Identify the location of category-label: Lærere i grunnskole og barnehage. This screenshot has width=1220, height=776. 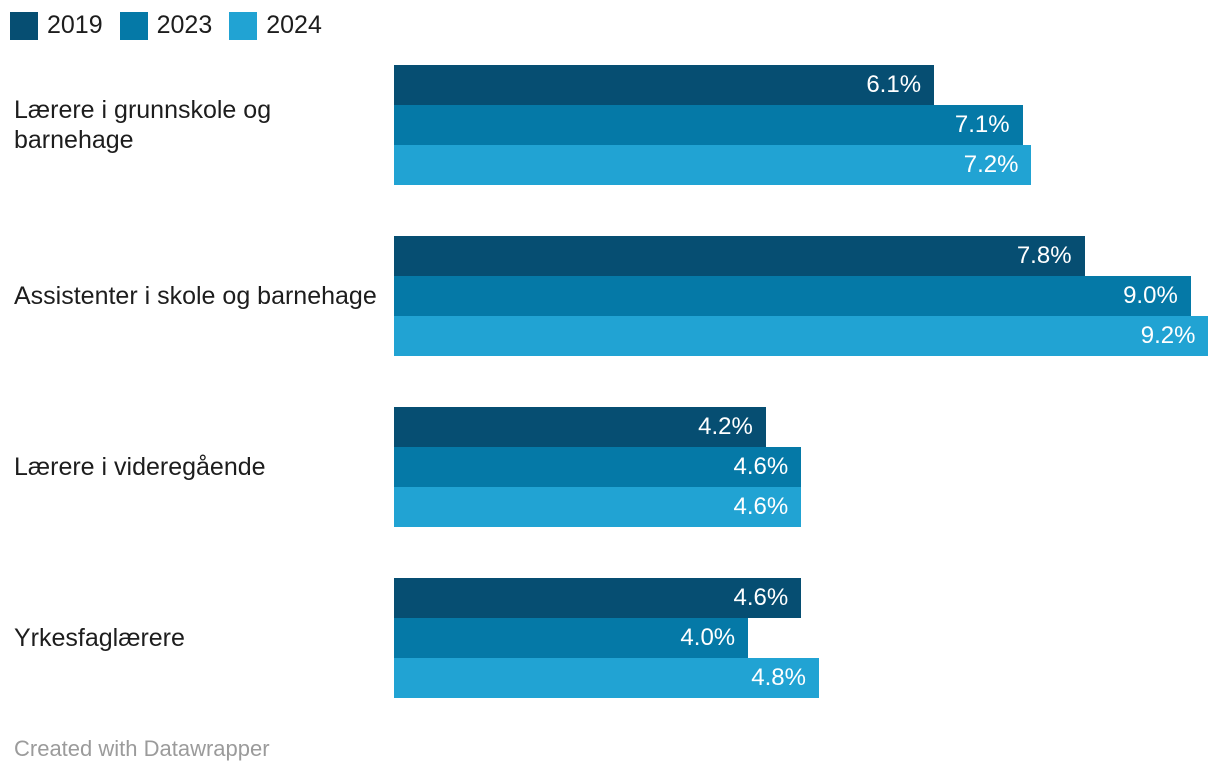
(143, 125).